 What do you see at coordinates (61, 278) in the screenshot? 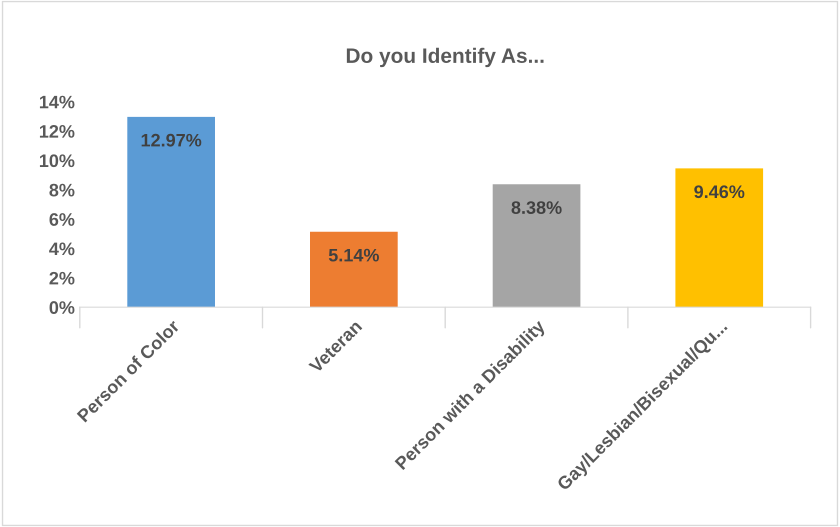
I see `y-tick-label: 2%` at bounding box center [61, 278].